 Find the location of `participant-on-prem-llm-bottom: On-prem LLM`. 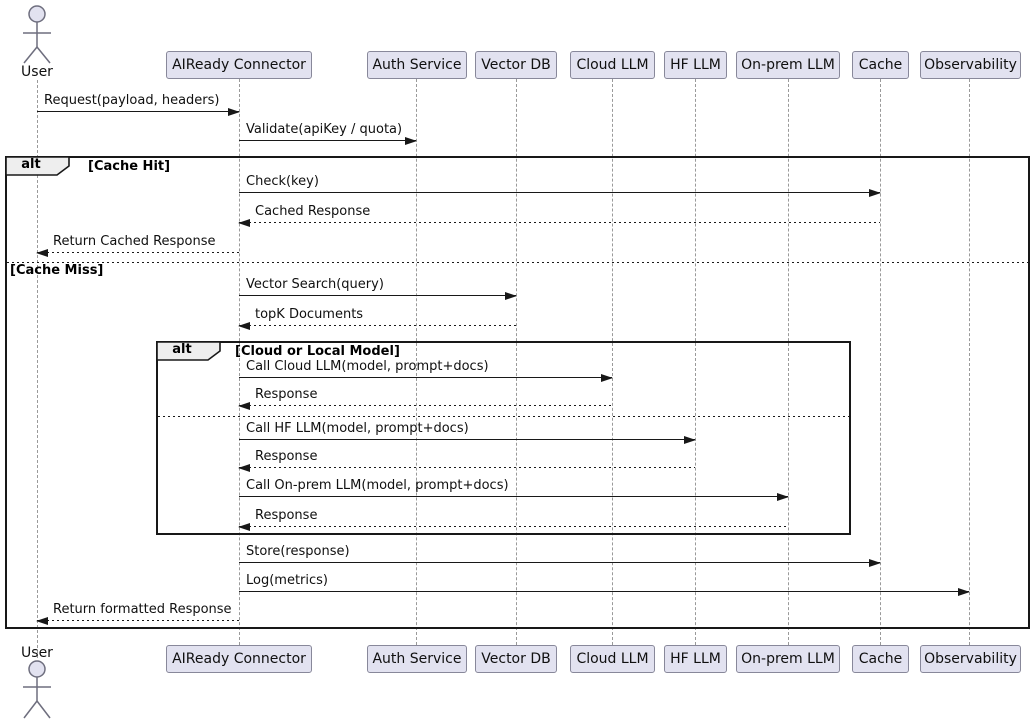

participant-on-prem-llm-bottom: On-prem LLM is located at coordinates (788, 659).